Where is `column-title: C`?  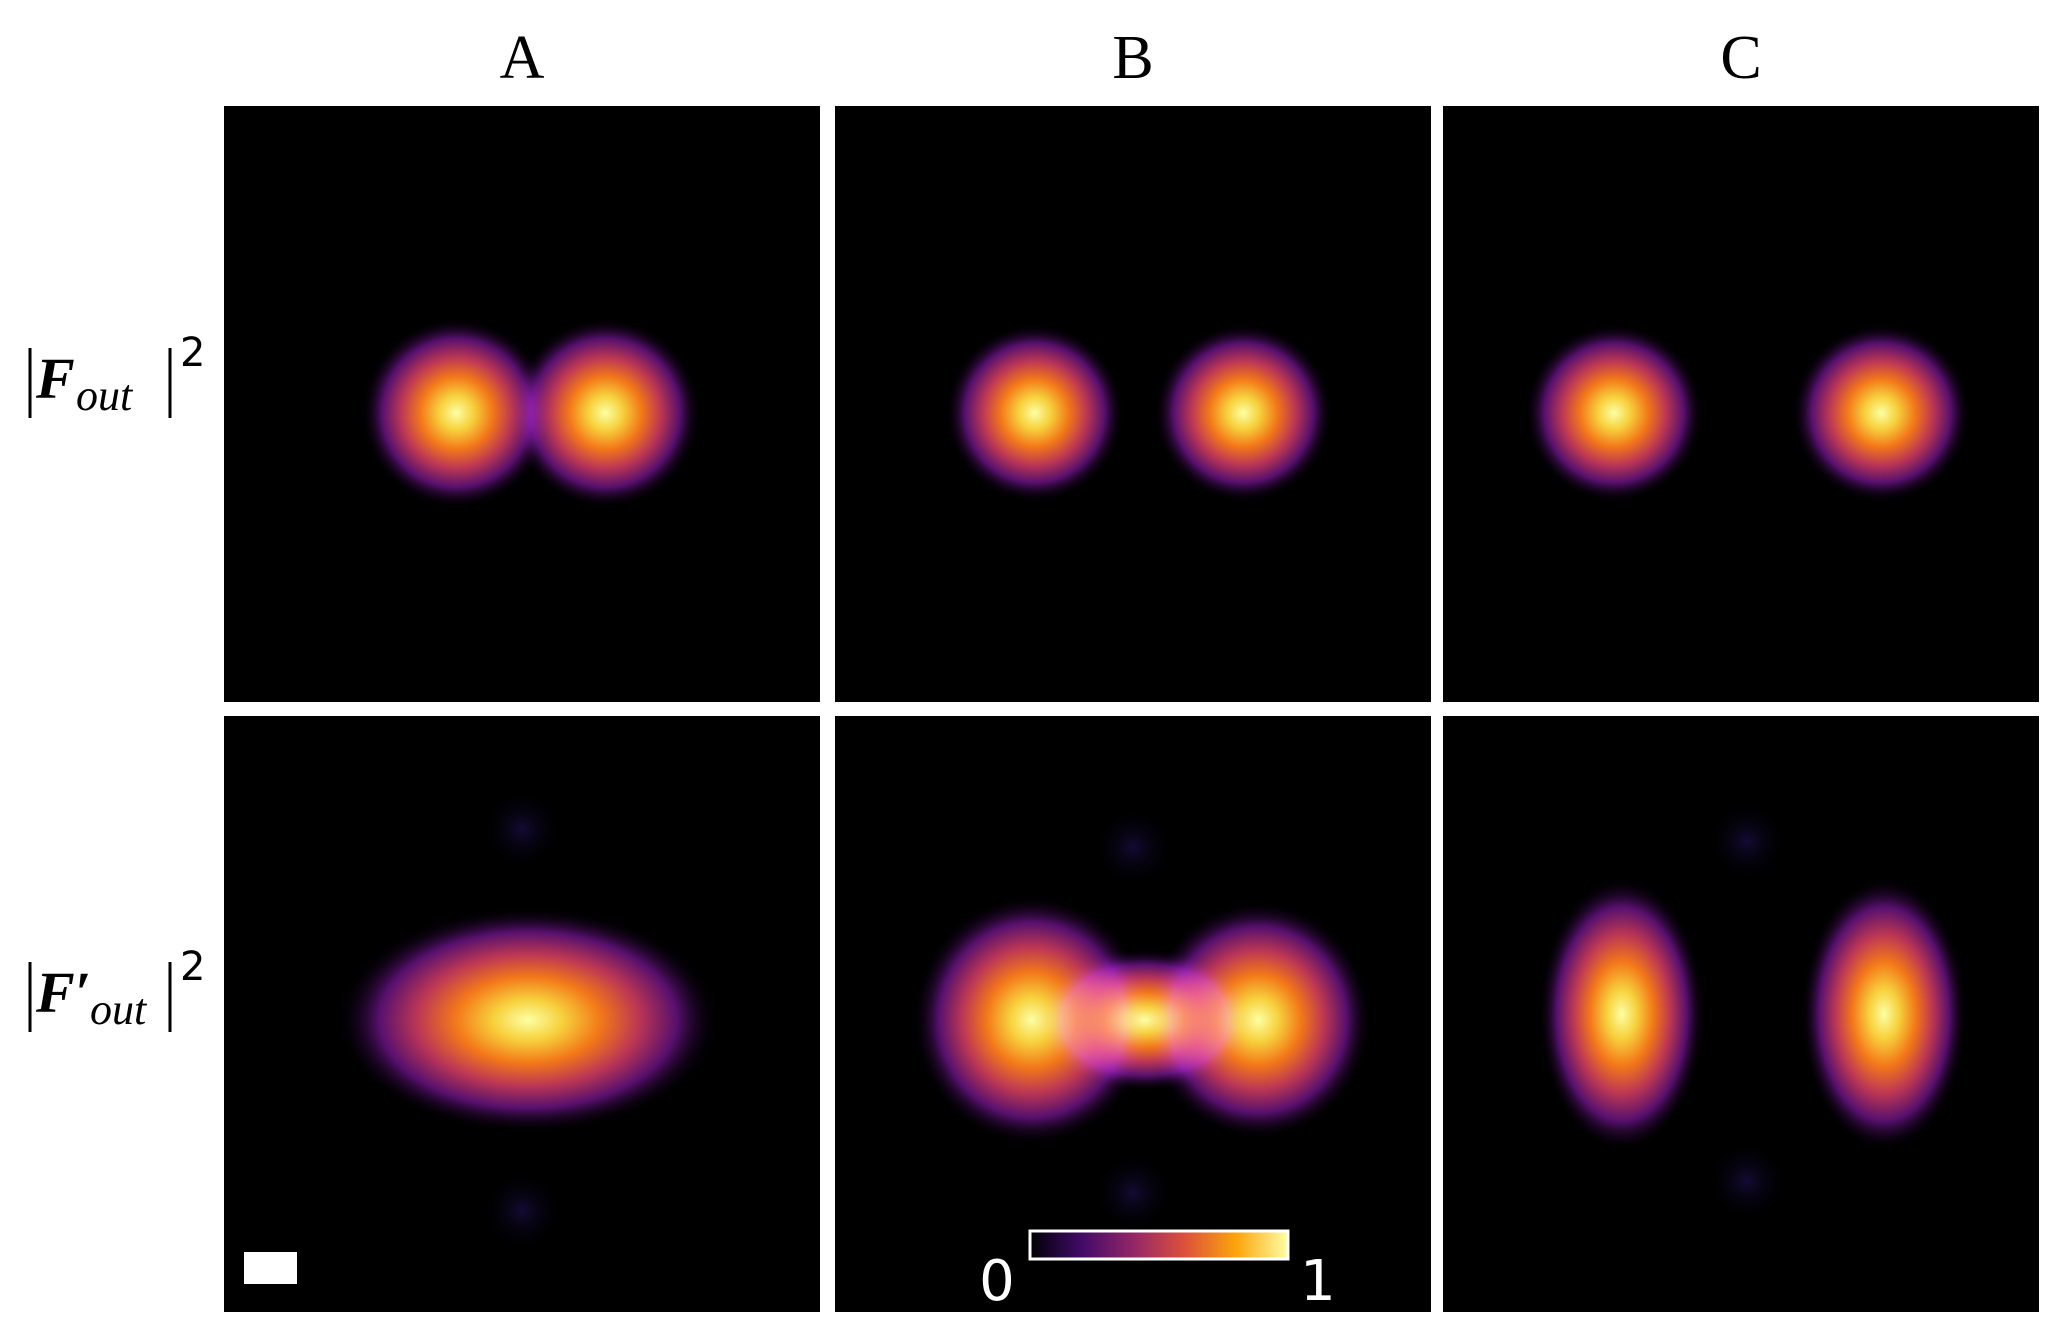
column-title: C is located at coordinates (1740, 58).